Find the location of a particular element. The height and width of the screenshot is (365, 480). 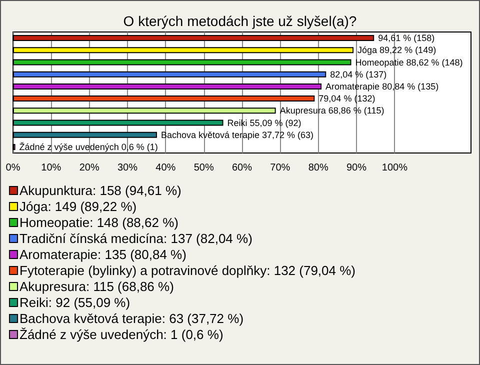

legend-label: Jóga: 149 (89,22 %) is located at coordinates (78, 206).